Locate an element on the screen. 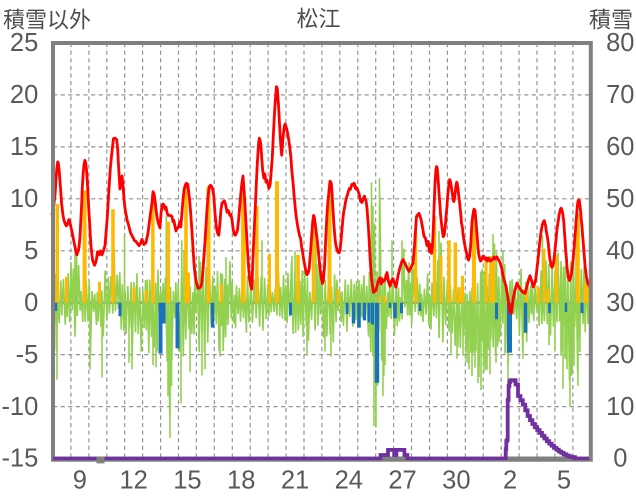 The image size is (636, 501). svg-text: 70 is located at coordinates (620, 95).